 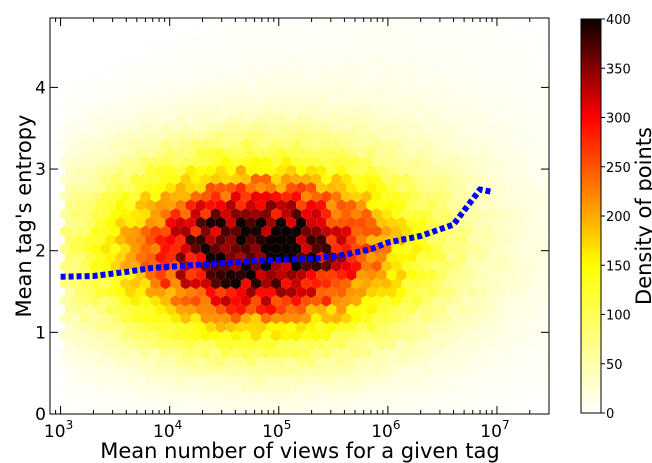 I want to click on colorbar-gradient, so click(x=591, y=216).